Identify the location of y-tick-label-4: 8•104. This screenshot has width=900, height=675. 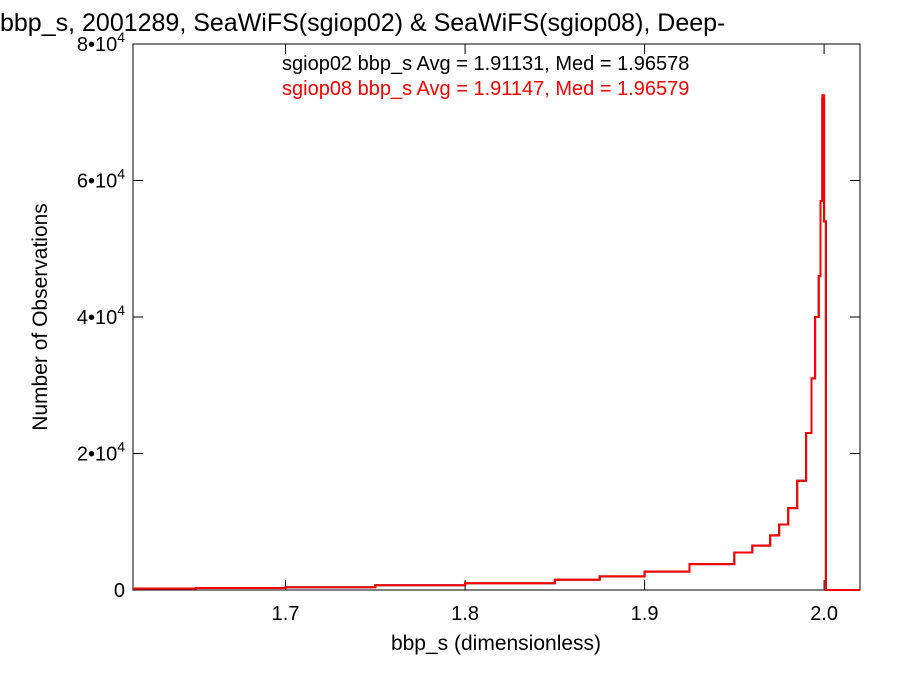
(101, 42).